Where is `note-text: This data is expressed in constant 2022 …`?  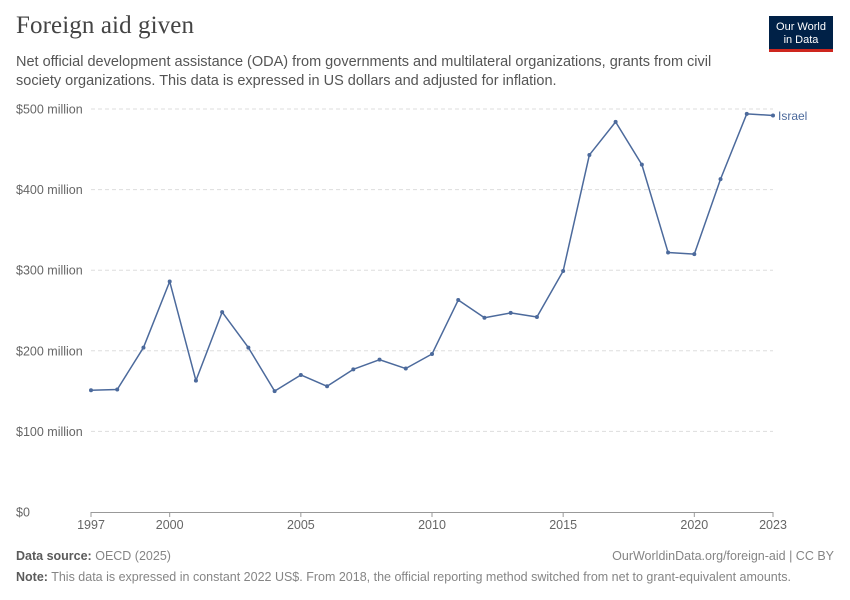
note-text: This data is expressed in constant 2022 … is located at coordinates (421, 577).